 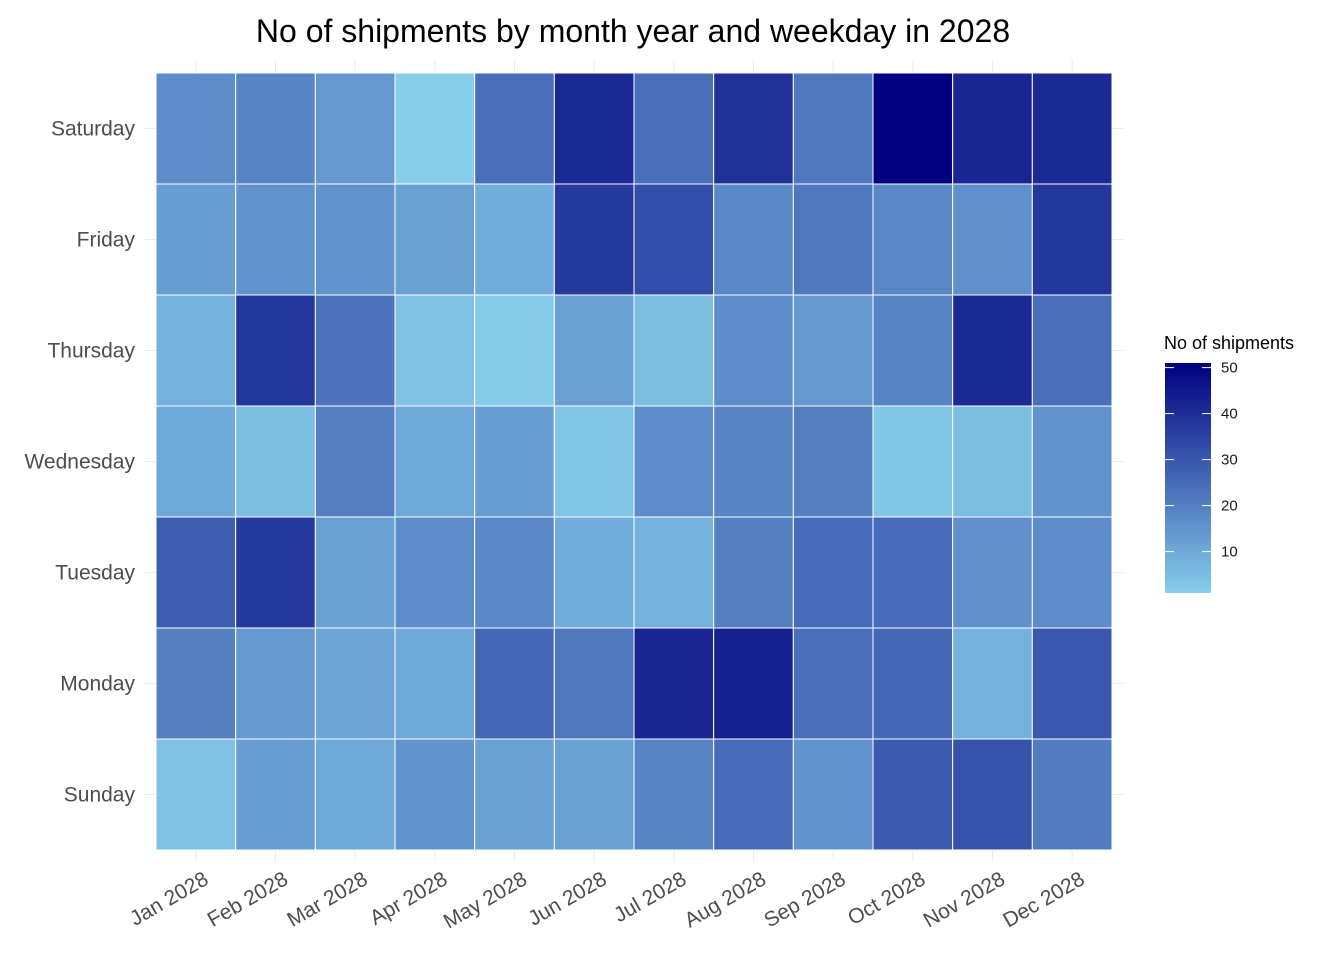 What do you see at coordinates (1229, 506) in the screenshot?
I see `legend-tick-label: 20` at bounding box center [1229, 506].